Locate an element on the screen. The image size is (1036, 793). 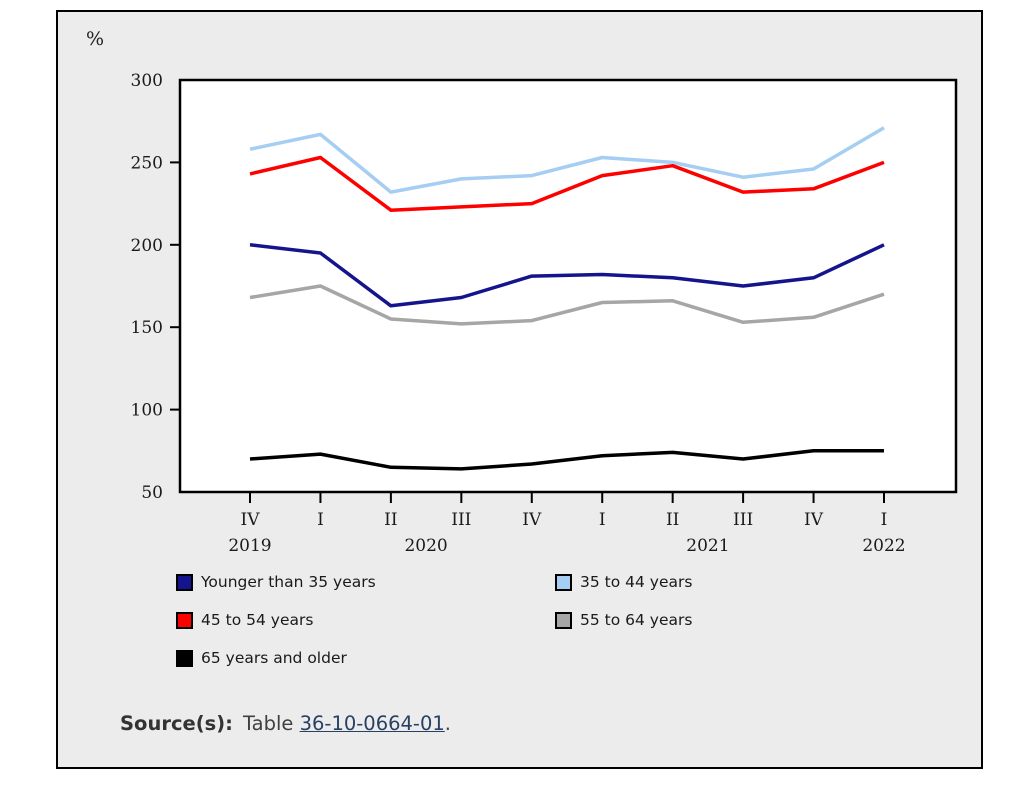
x-year-label: 2019 is located at coordinates (249, 546).